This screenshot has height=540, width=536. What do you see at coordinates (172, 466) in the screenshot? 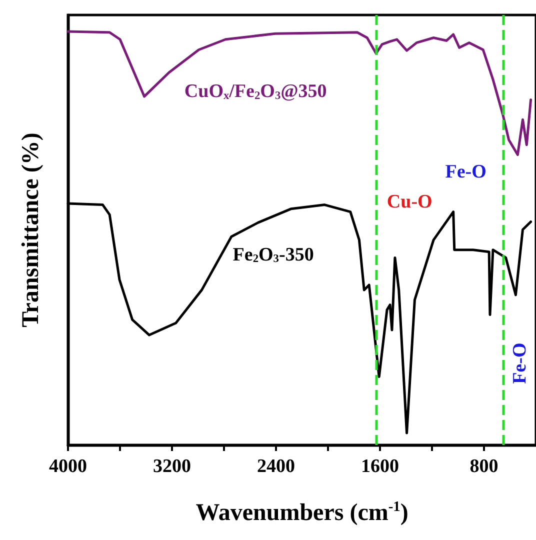
I see `x-tick-label: 3200` at bounding box center [172, 466].